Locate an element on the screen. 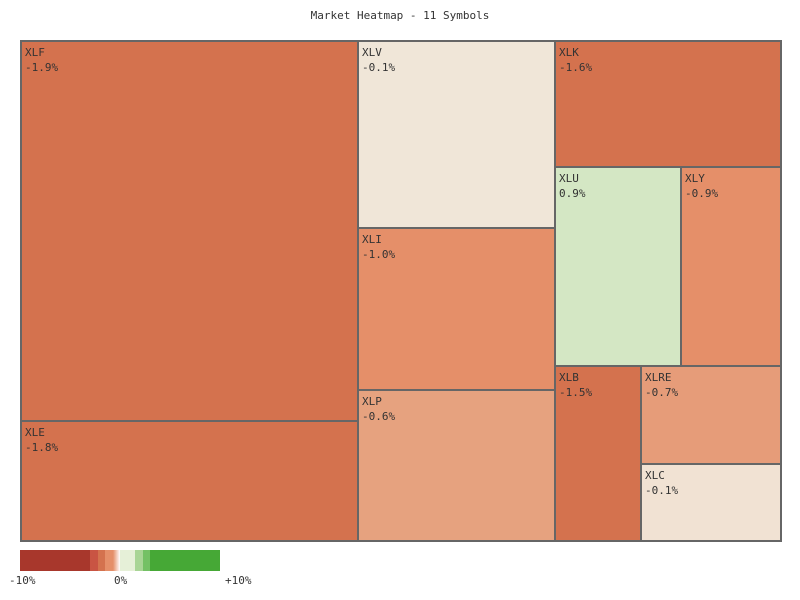 The width and height of the screenshot is (800, 600). tile-symbol: XLI is located at coordinates (372, 239).